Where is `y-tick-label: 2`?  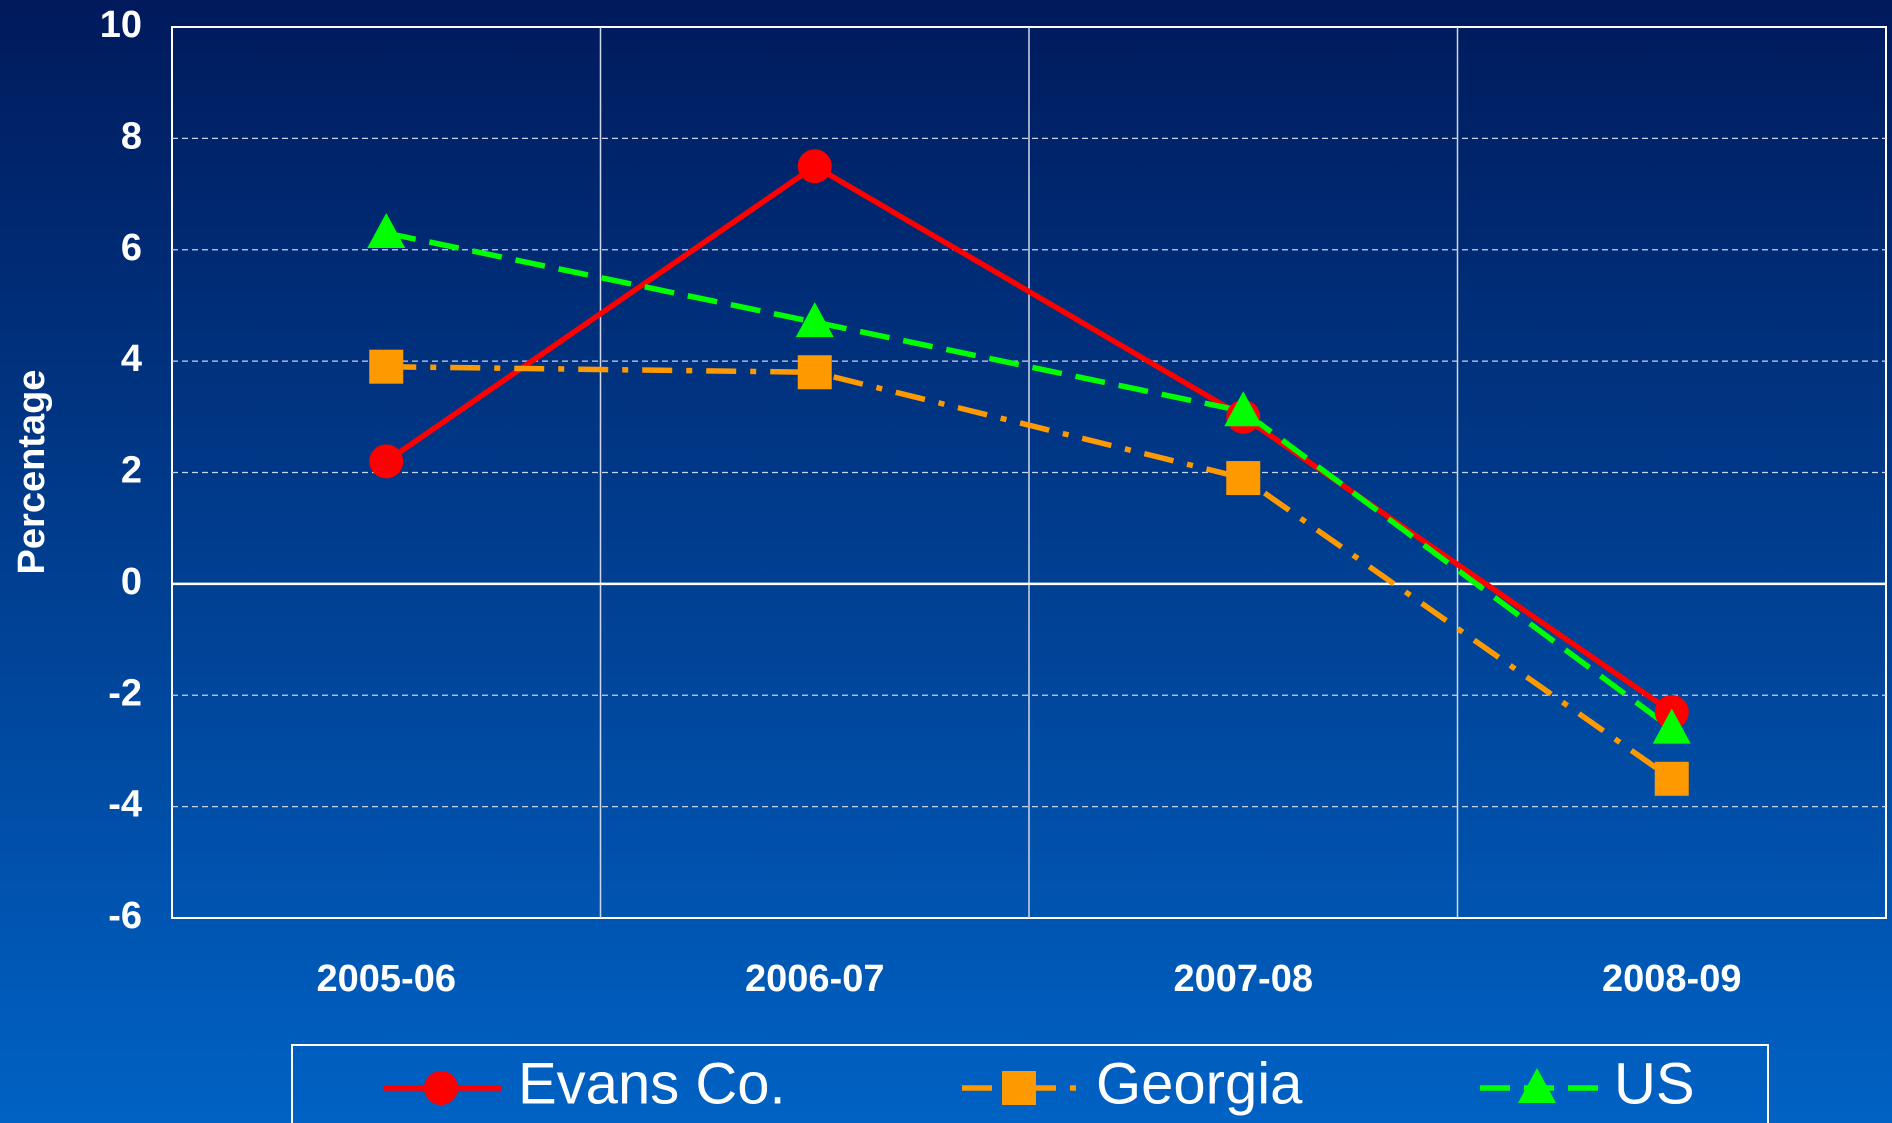
y-tick-label: 2 is located at coordinates (131, 471).